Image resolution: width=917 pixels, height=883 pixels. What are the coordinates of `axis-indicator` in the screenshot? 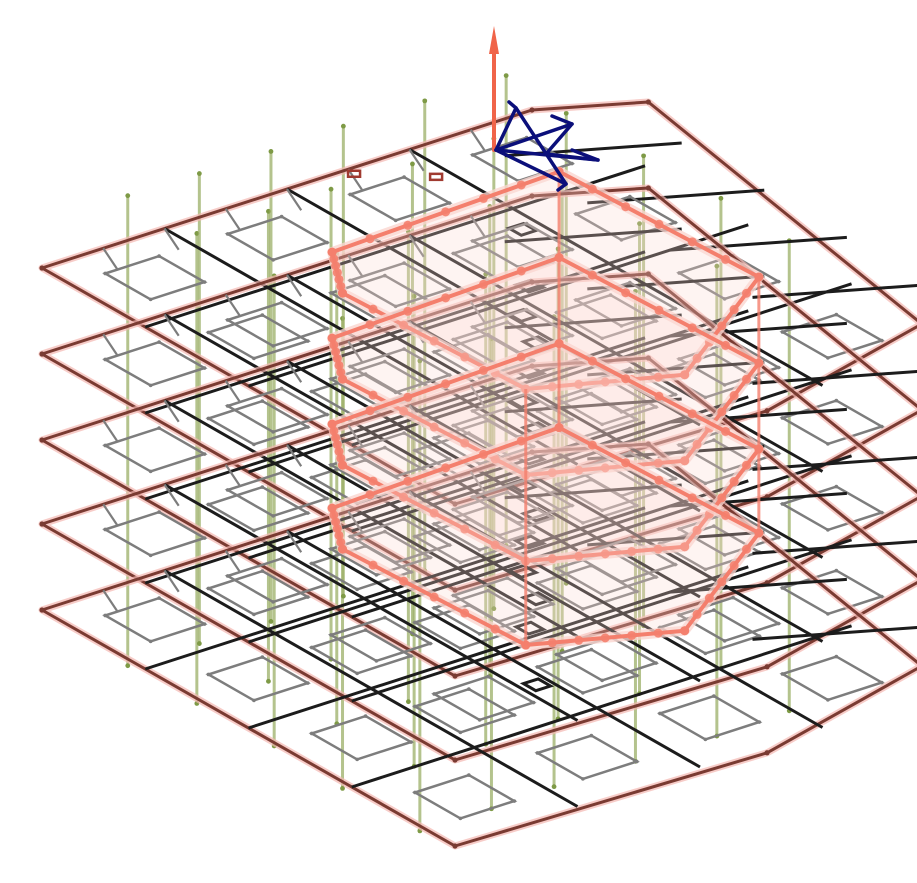 It's located at (494, 89).